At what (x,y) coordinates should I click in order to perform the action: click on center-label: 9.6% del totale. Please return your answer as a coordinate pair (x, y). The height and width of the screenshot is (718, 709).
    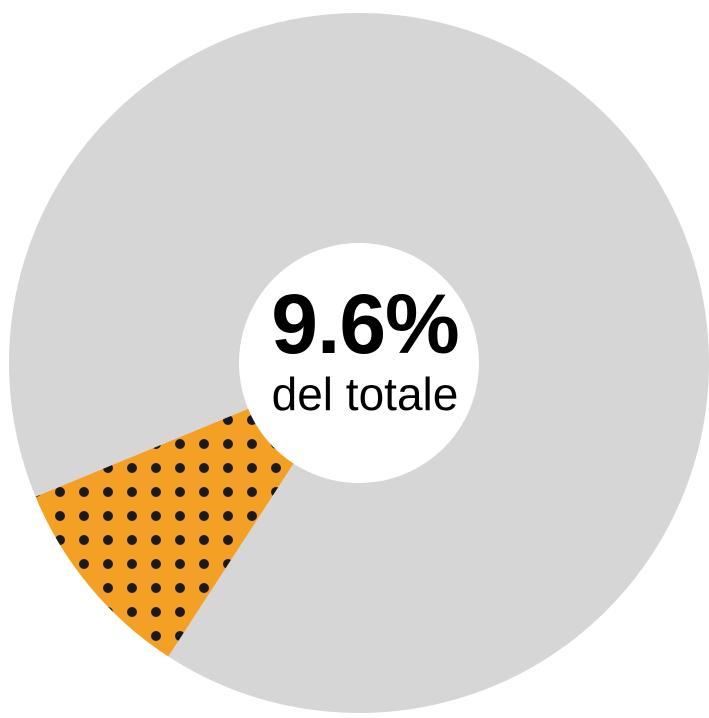
    Looking at the image, I should click on (365, 351).